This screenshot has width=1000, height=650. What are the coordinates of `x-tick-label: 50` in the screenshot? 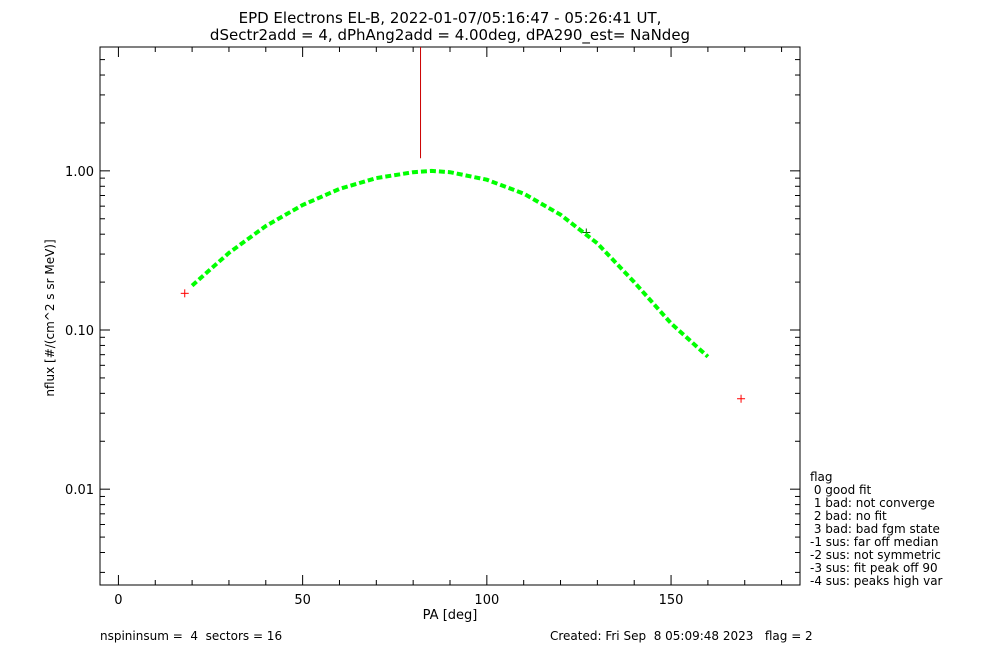 It's located at (302, 600).